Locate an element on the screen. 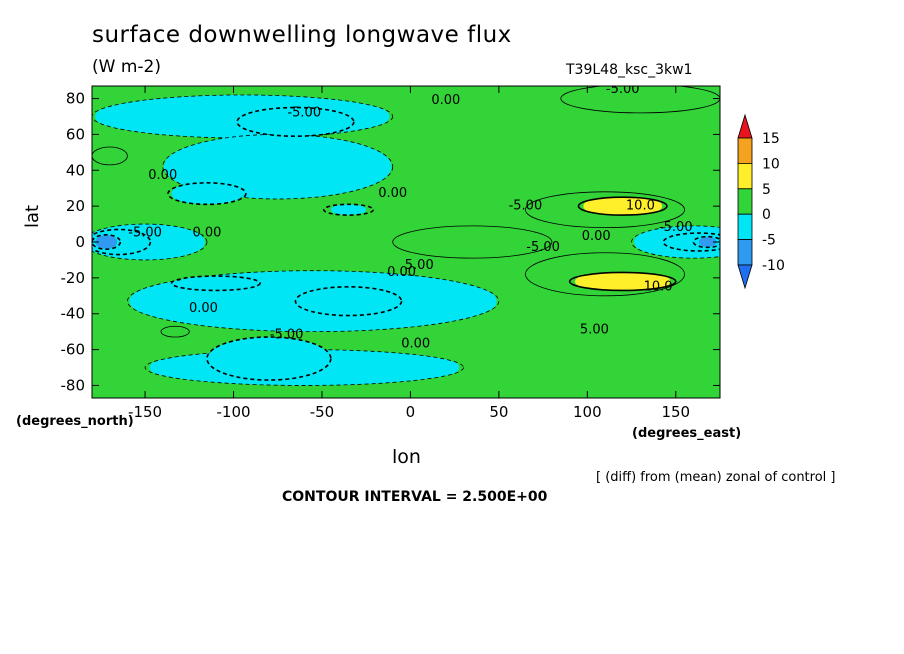 This screenshot has width=904, height=654. chart-title: surface downwelling longwave flux is located at coordinates (302, 35).